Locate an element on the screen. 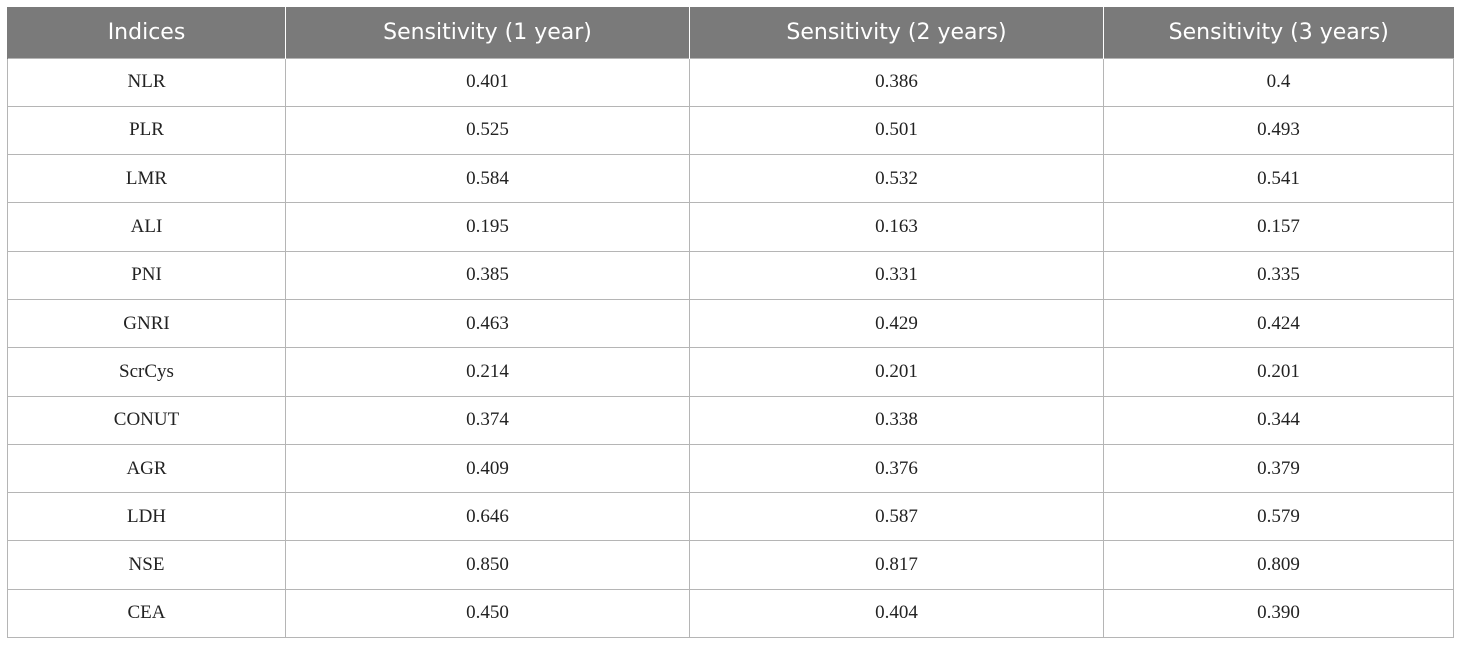 Image resolution: width=1460 pixels, height=647 pixels. cell-sensitivity-3-years: 0.809 is located at coordinates (1278, 565).